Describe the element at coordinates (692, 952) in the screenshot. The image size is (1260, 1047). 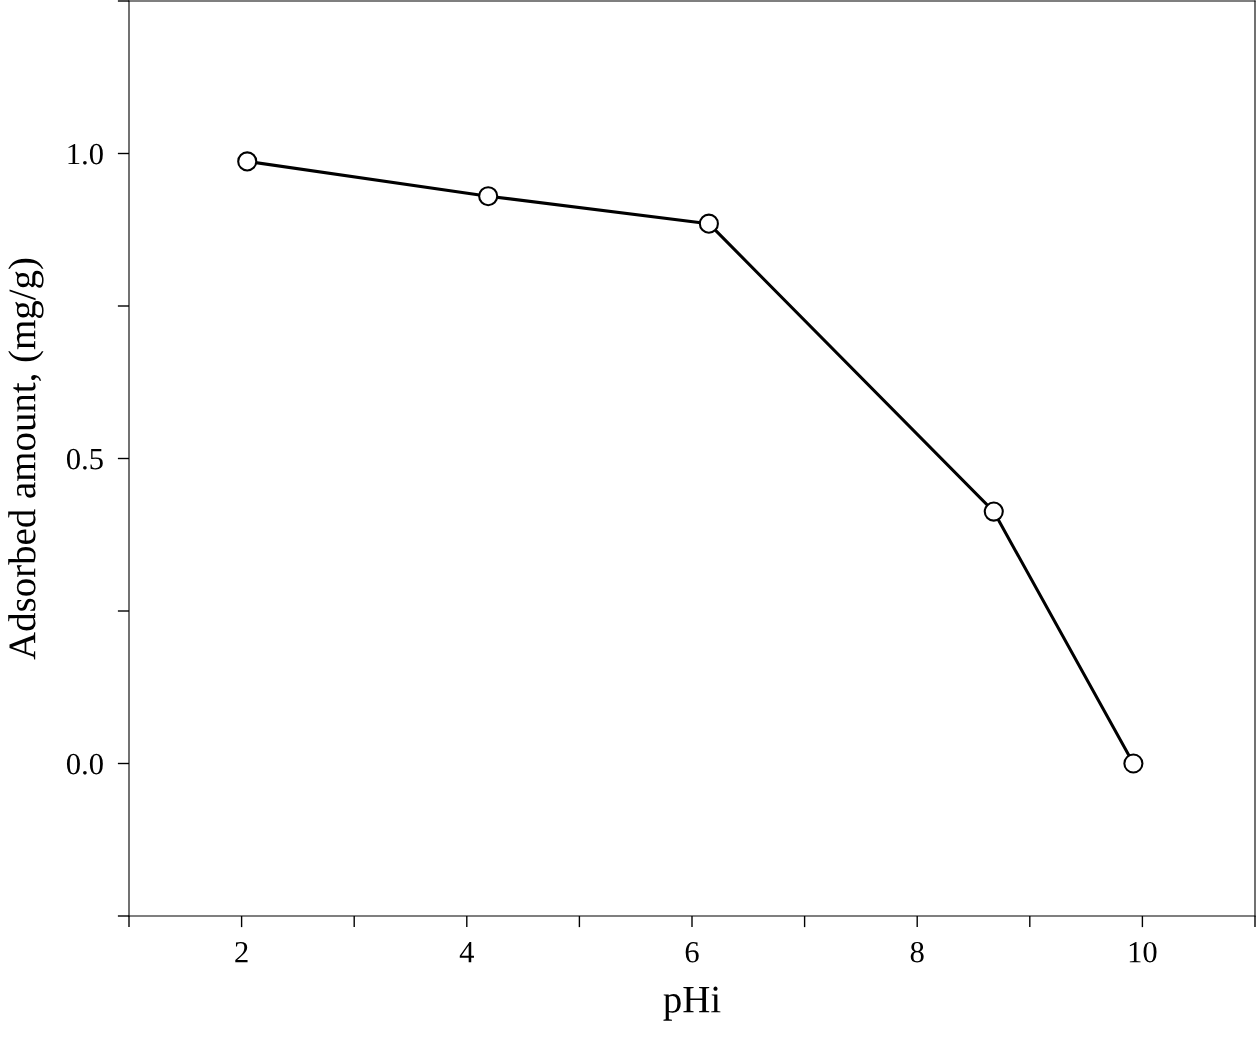
I see `x-tick-label: 6` at that location.